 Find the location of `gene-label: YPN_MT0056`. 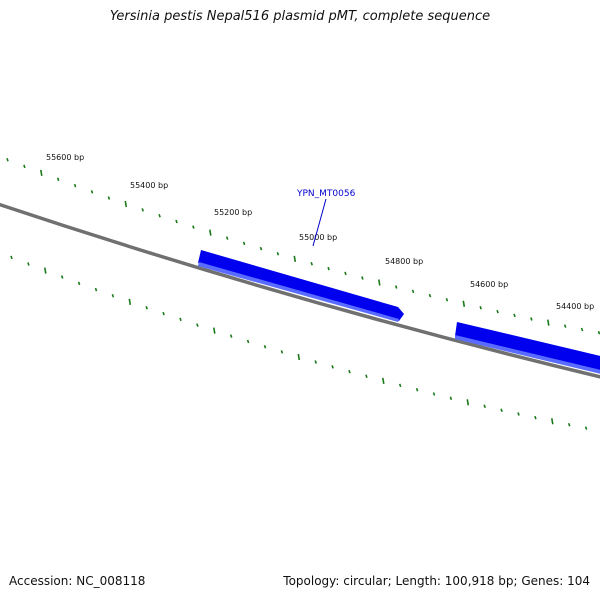

gene-label: YPN_MT0056 is located at coordinates (326, 194).